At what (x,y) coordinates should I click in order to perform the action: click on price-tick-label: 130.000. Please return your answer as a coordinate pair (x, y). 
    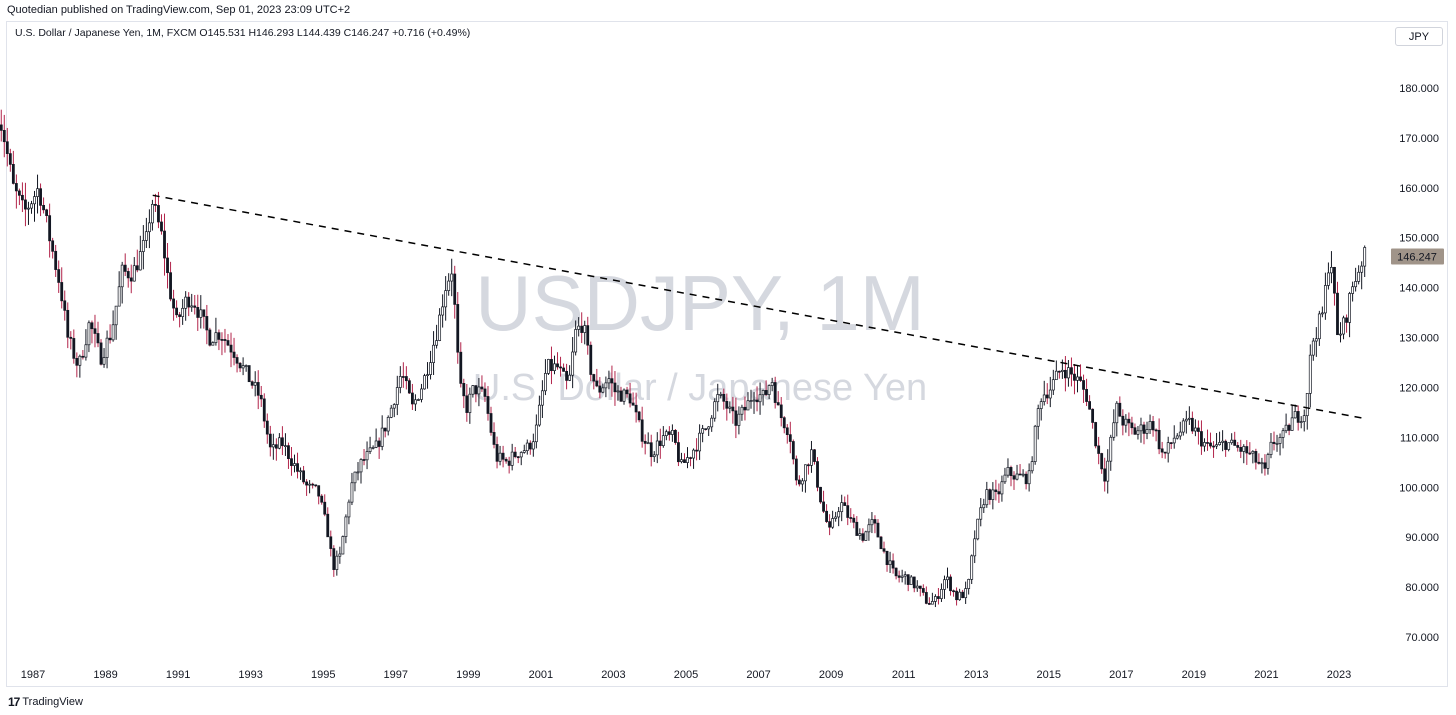
    Looking at the image, I should click on (1419, 339).